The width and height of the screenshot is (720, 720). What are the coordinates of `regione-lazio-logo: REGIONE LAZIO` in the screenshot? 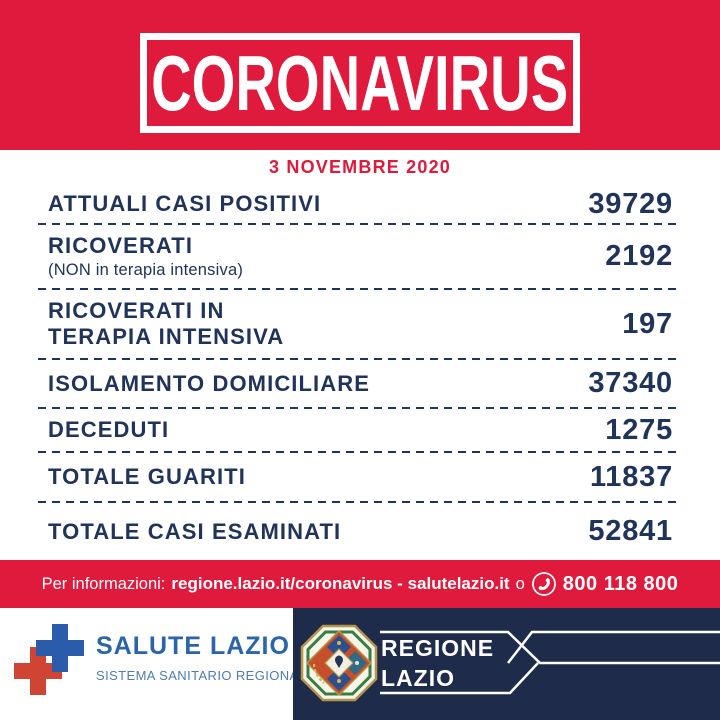 It's located at (506, 664).